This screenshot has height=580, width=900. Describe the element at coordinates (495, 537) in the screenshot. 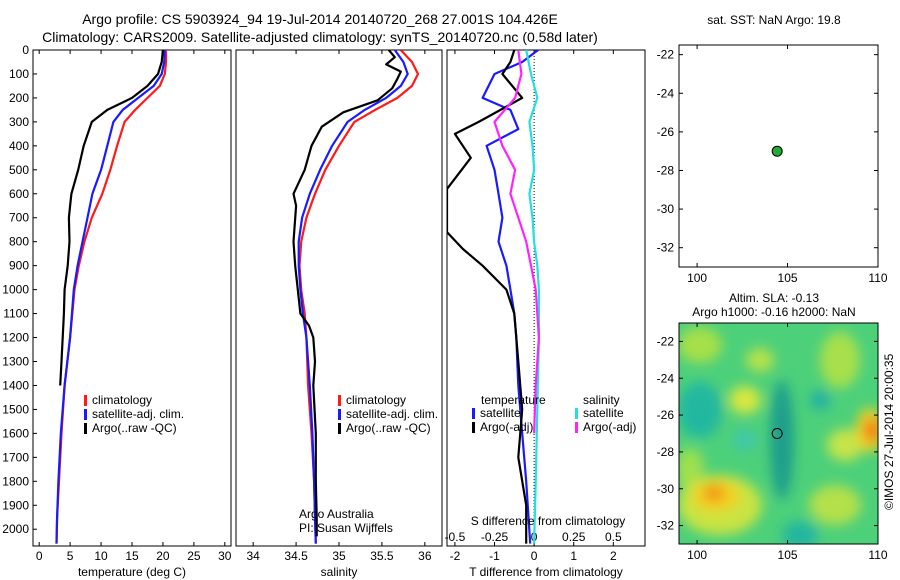

I see `s-tick-label: -0.25` at that location.